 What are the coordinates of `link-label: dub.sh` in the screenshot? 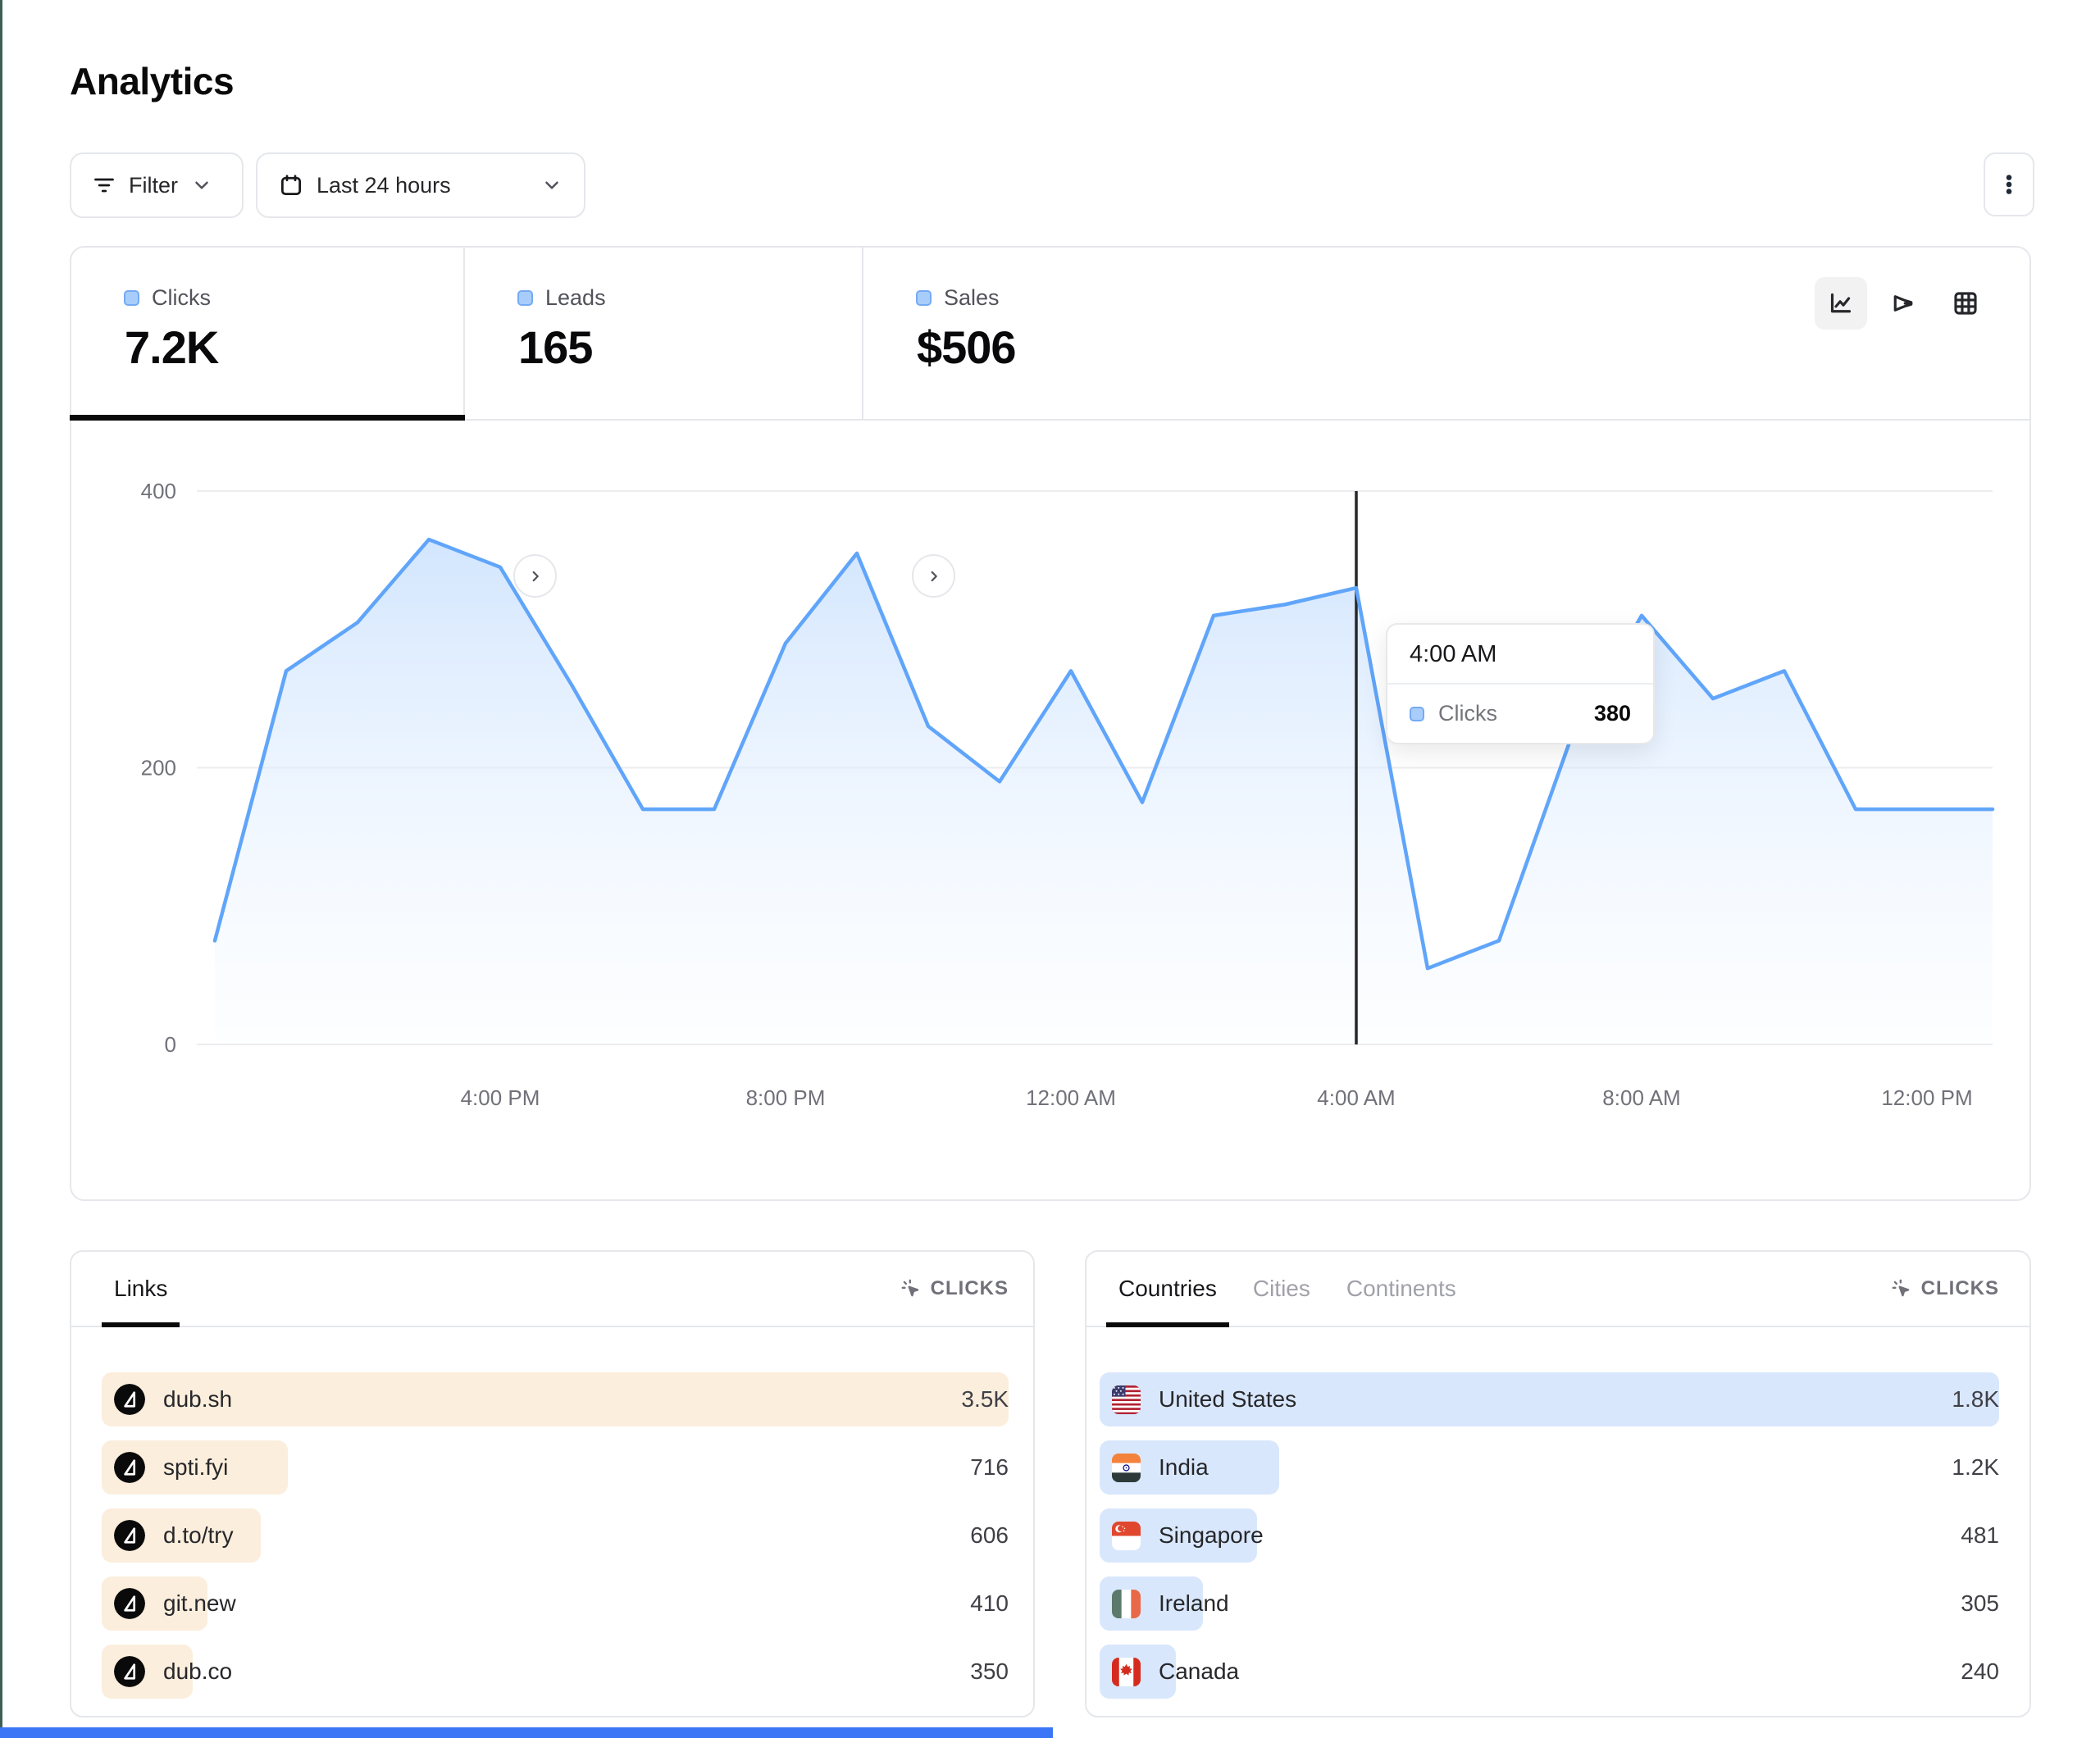 It's located at (198, 1399).